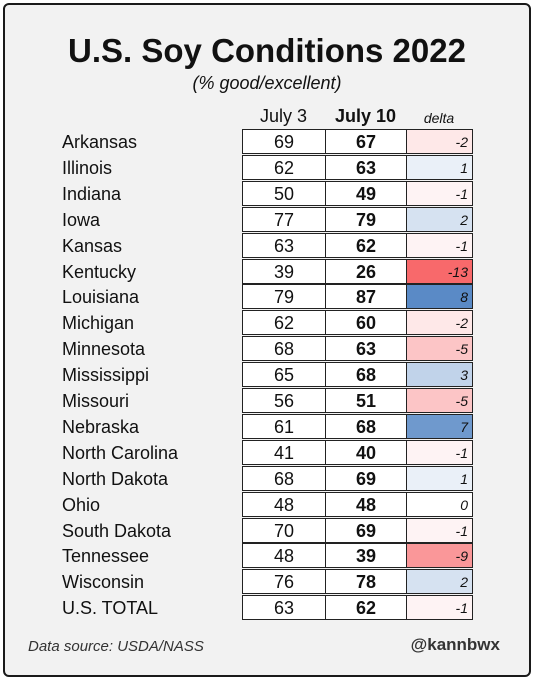 This screenshot has width=534, height=680. What do you see at coordinates (99, 272) in the screenshot?
I see `state-label: Kentucky` at bounding box center [99, 272].